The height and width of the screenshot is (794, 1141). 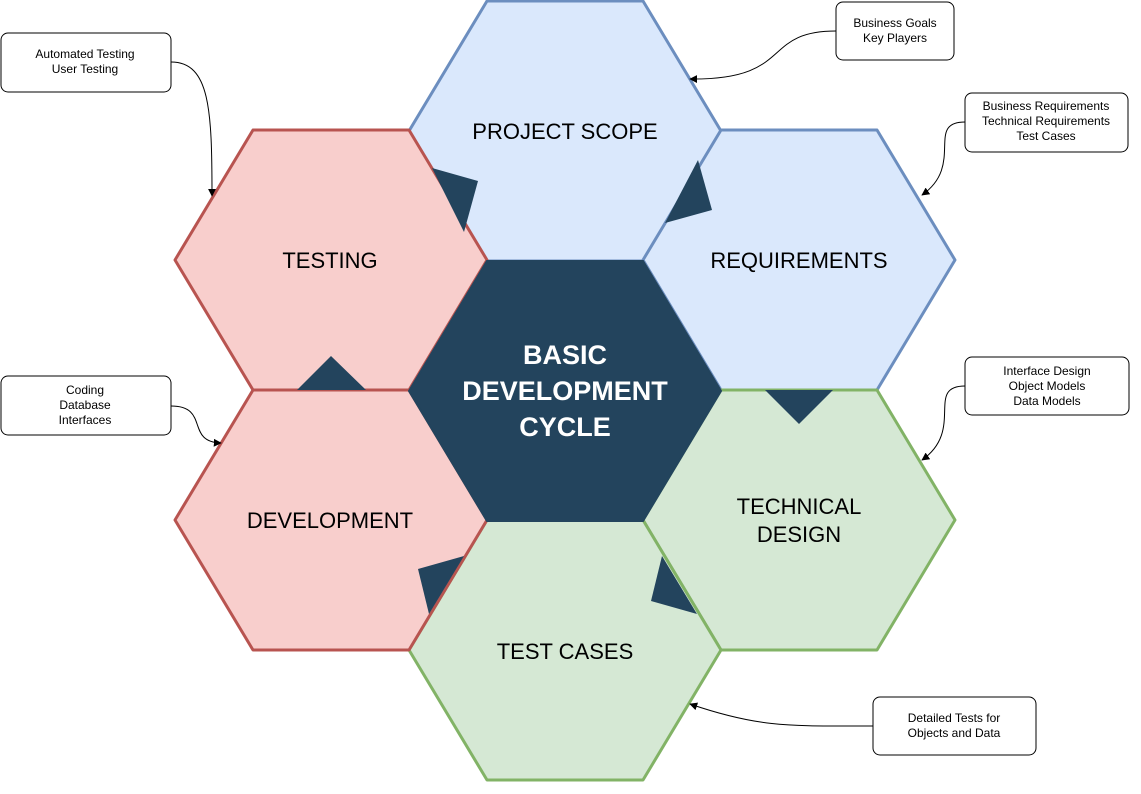 What do you see at coordinates (688, 191) in the screenshot?
I see `pointer-project-to-requirements` at bounding box center [688, 191].